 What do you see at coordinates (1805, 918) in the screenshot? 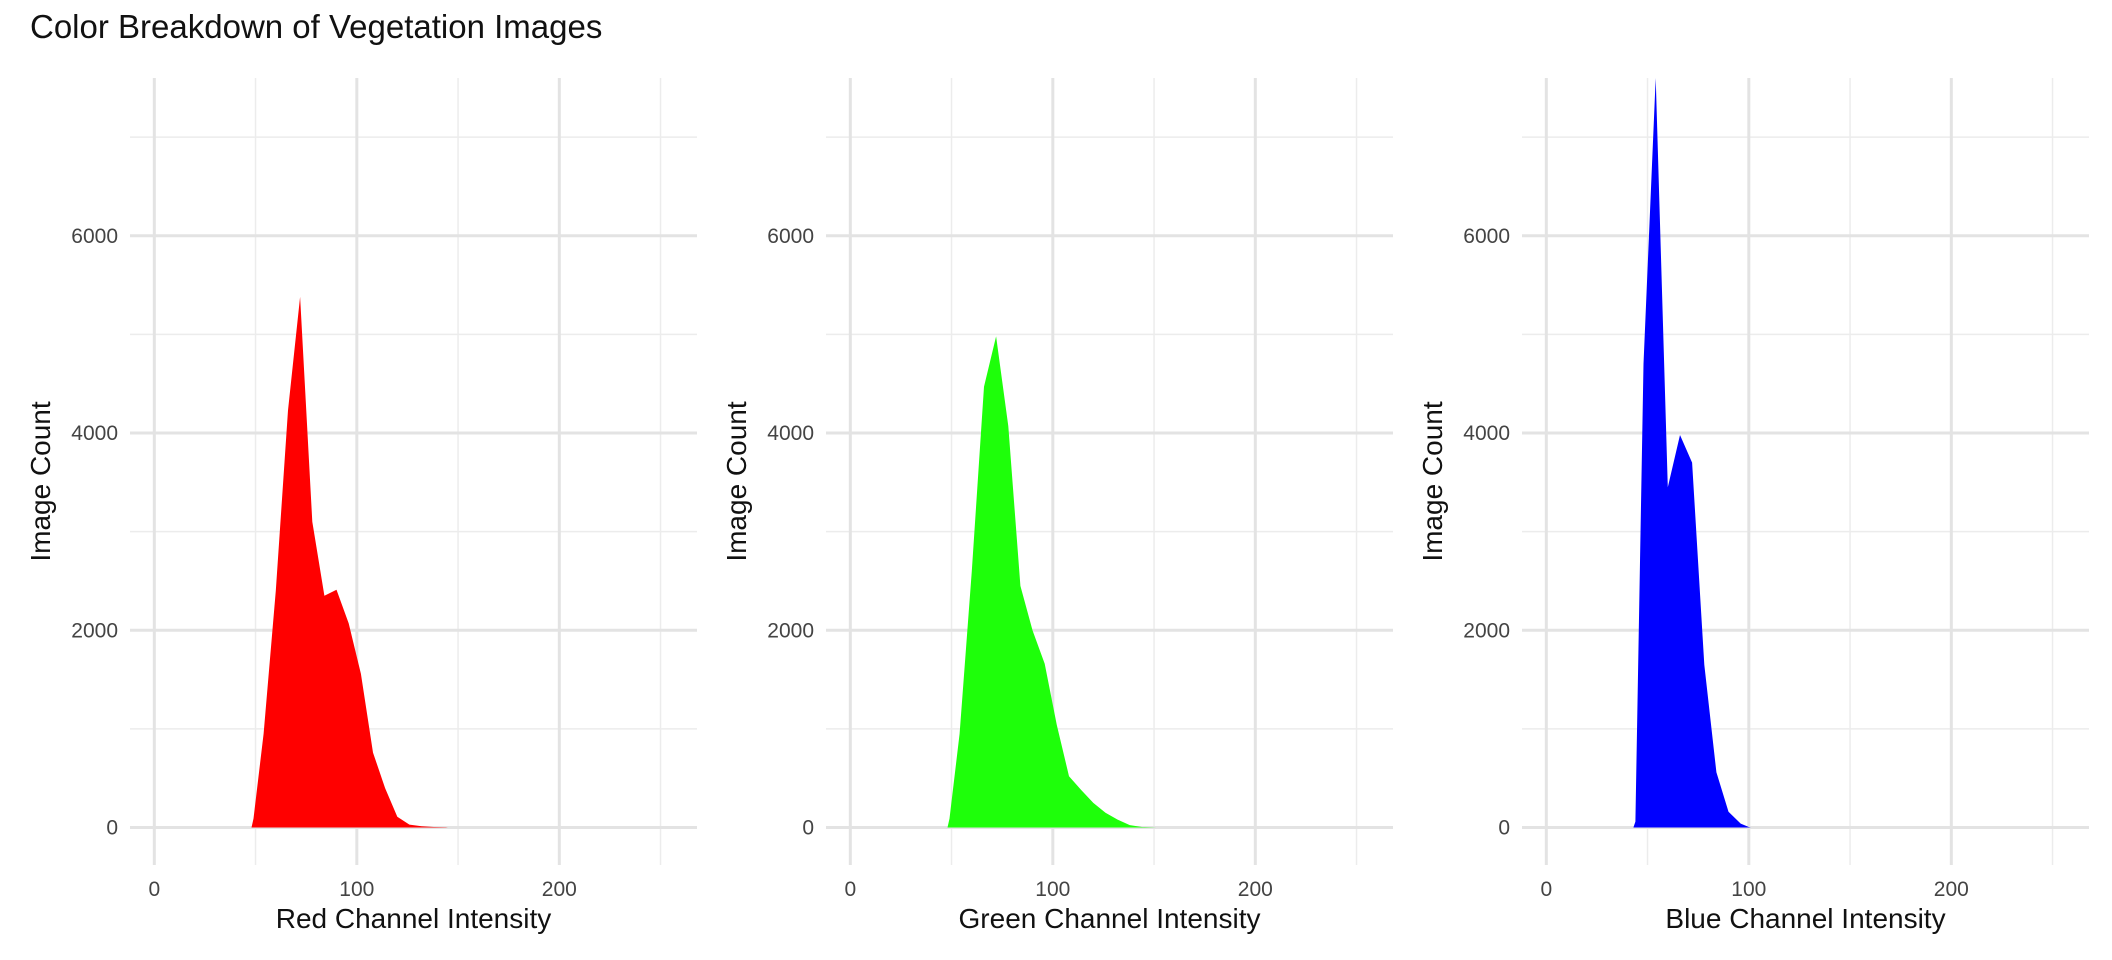
I see `x-axis-title: Blue Channel Intensity` at bounding box center [1805, 918].